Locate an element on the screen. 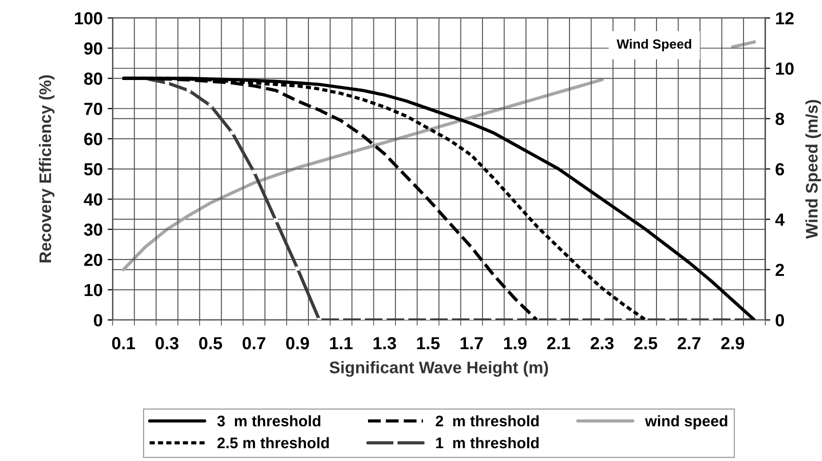 This screenshot has width=822, height=461. x-tick-label: 1.1 is located at coordinates (341, 343).